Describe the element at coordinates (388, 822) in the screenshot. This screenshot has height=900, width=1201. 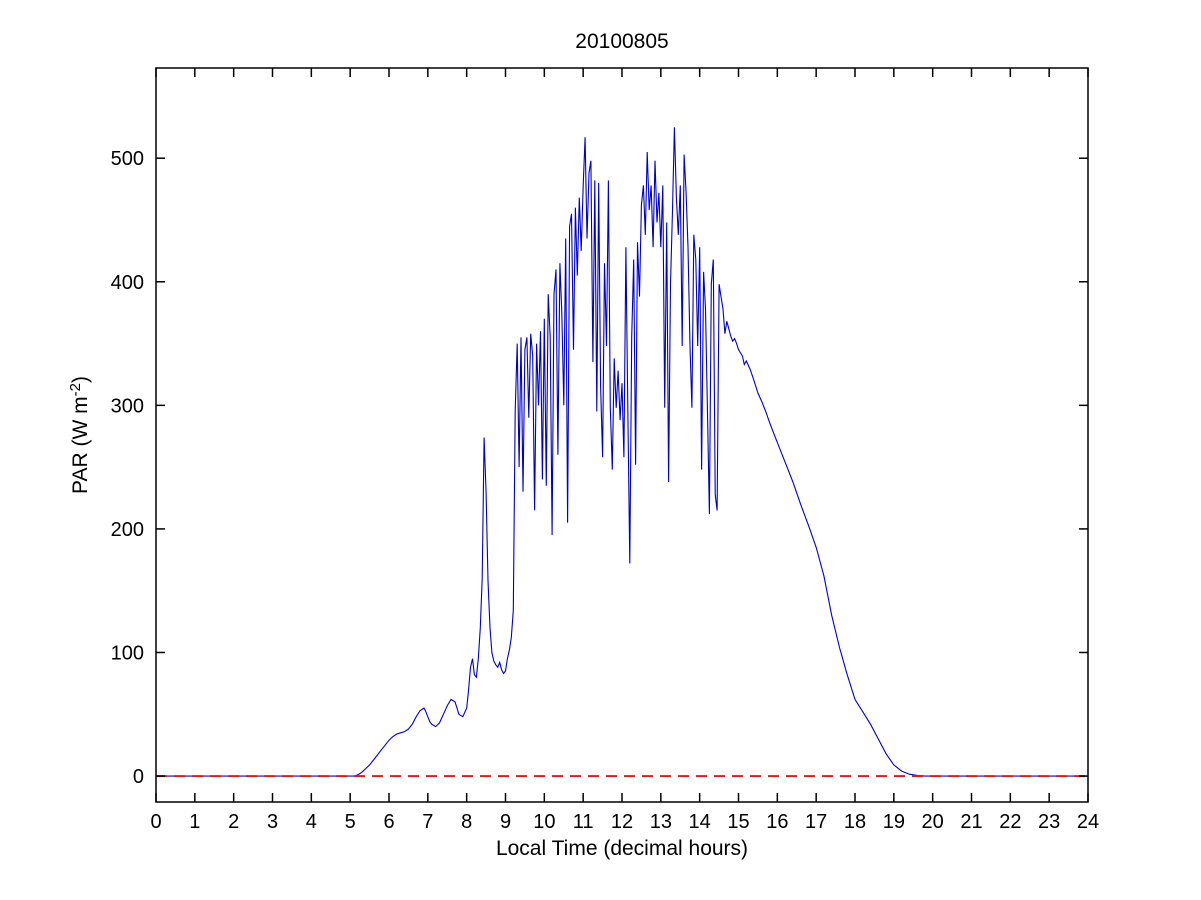
I see `x-tick-label-6: 6` at that location.